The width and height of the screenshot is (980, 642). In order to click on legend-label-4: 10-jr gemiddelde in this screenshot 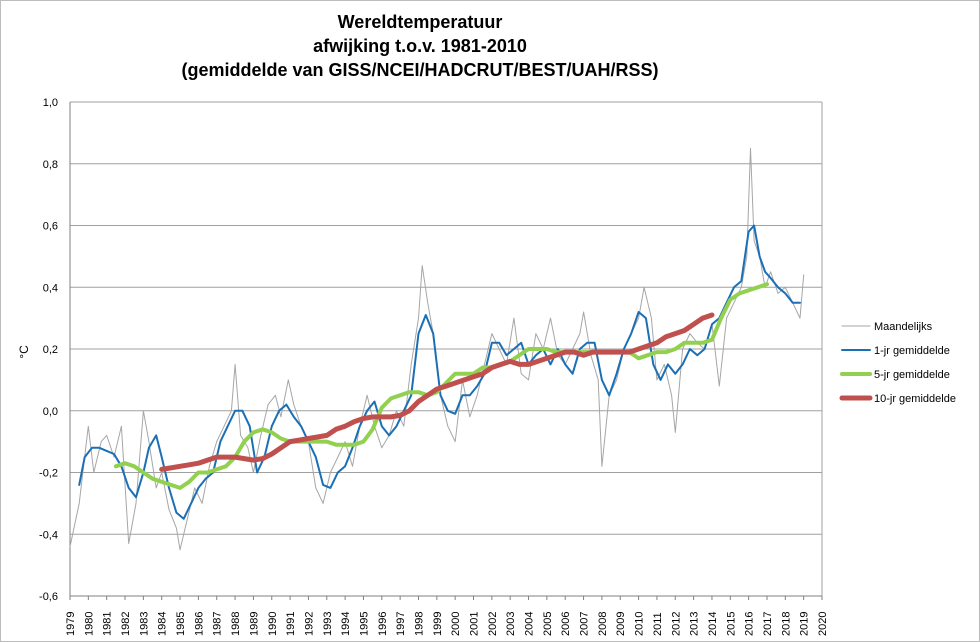, I will do `click(915, 399)`.